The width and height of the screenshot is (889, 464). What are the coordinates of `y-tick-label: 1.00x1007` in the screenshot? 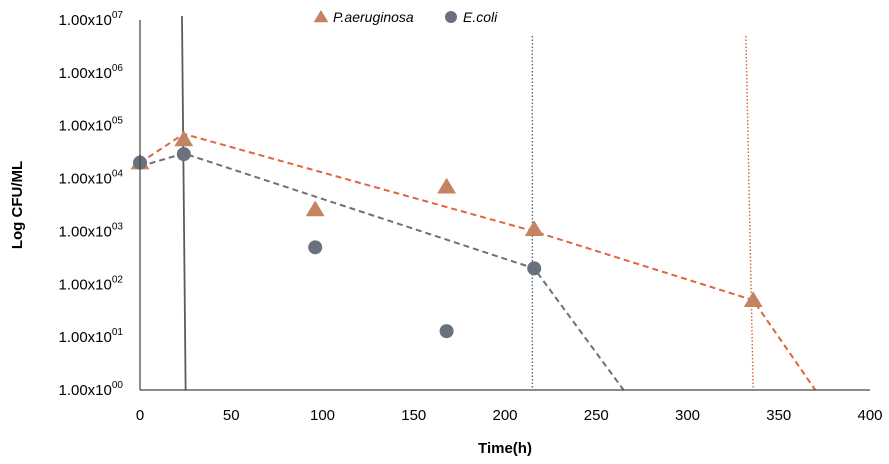 It's located at (90, 19).